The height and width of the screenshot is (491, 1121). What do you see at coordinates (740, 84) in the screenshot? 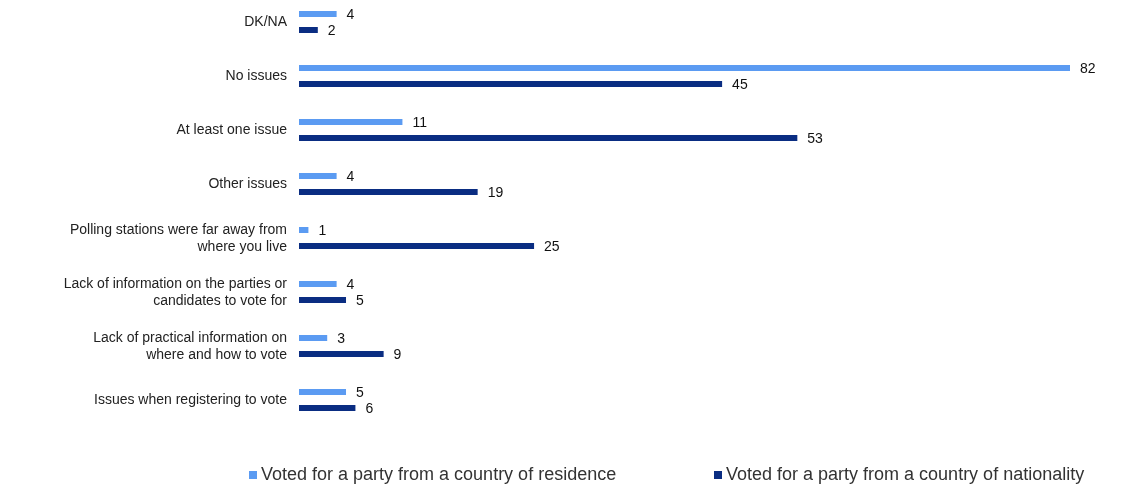
I see `data-label: 45` at bounding box center [740, 84].